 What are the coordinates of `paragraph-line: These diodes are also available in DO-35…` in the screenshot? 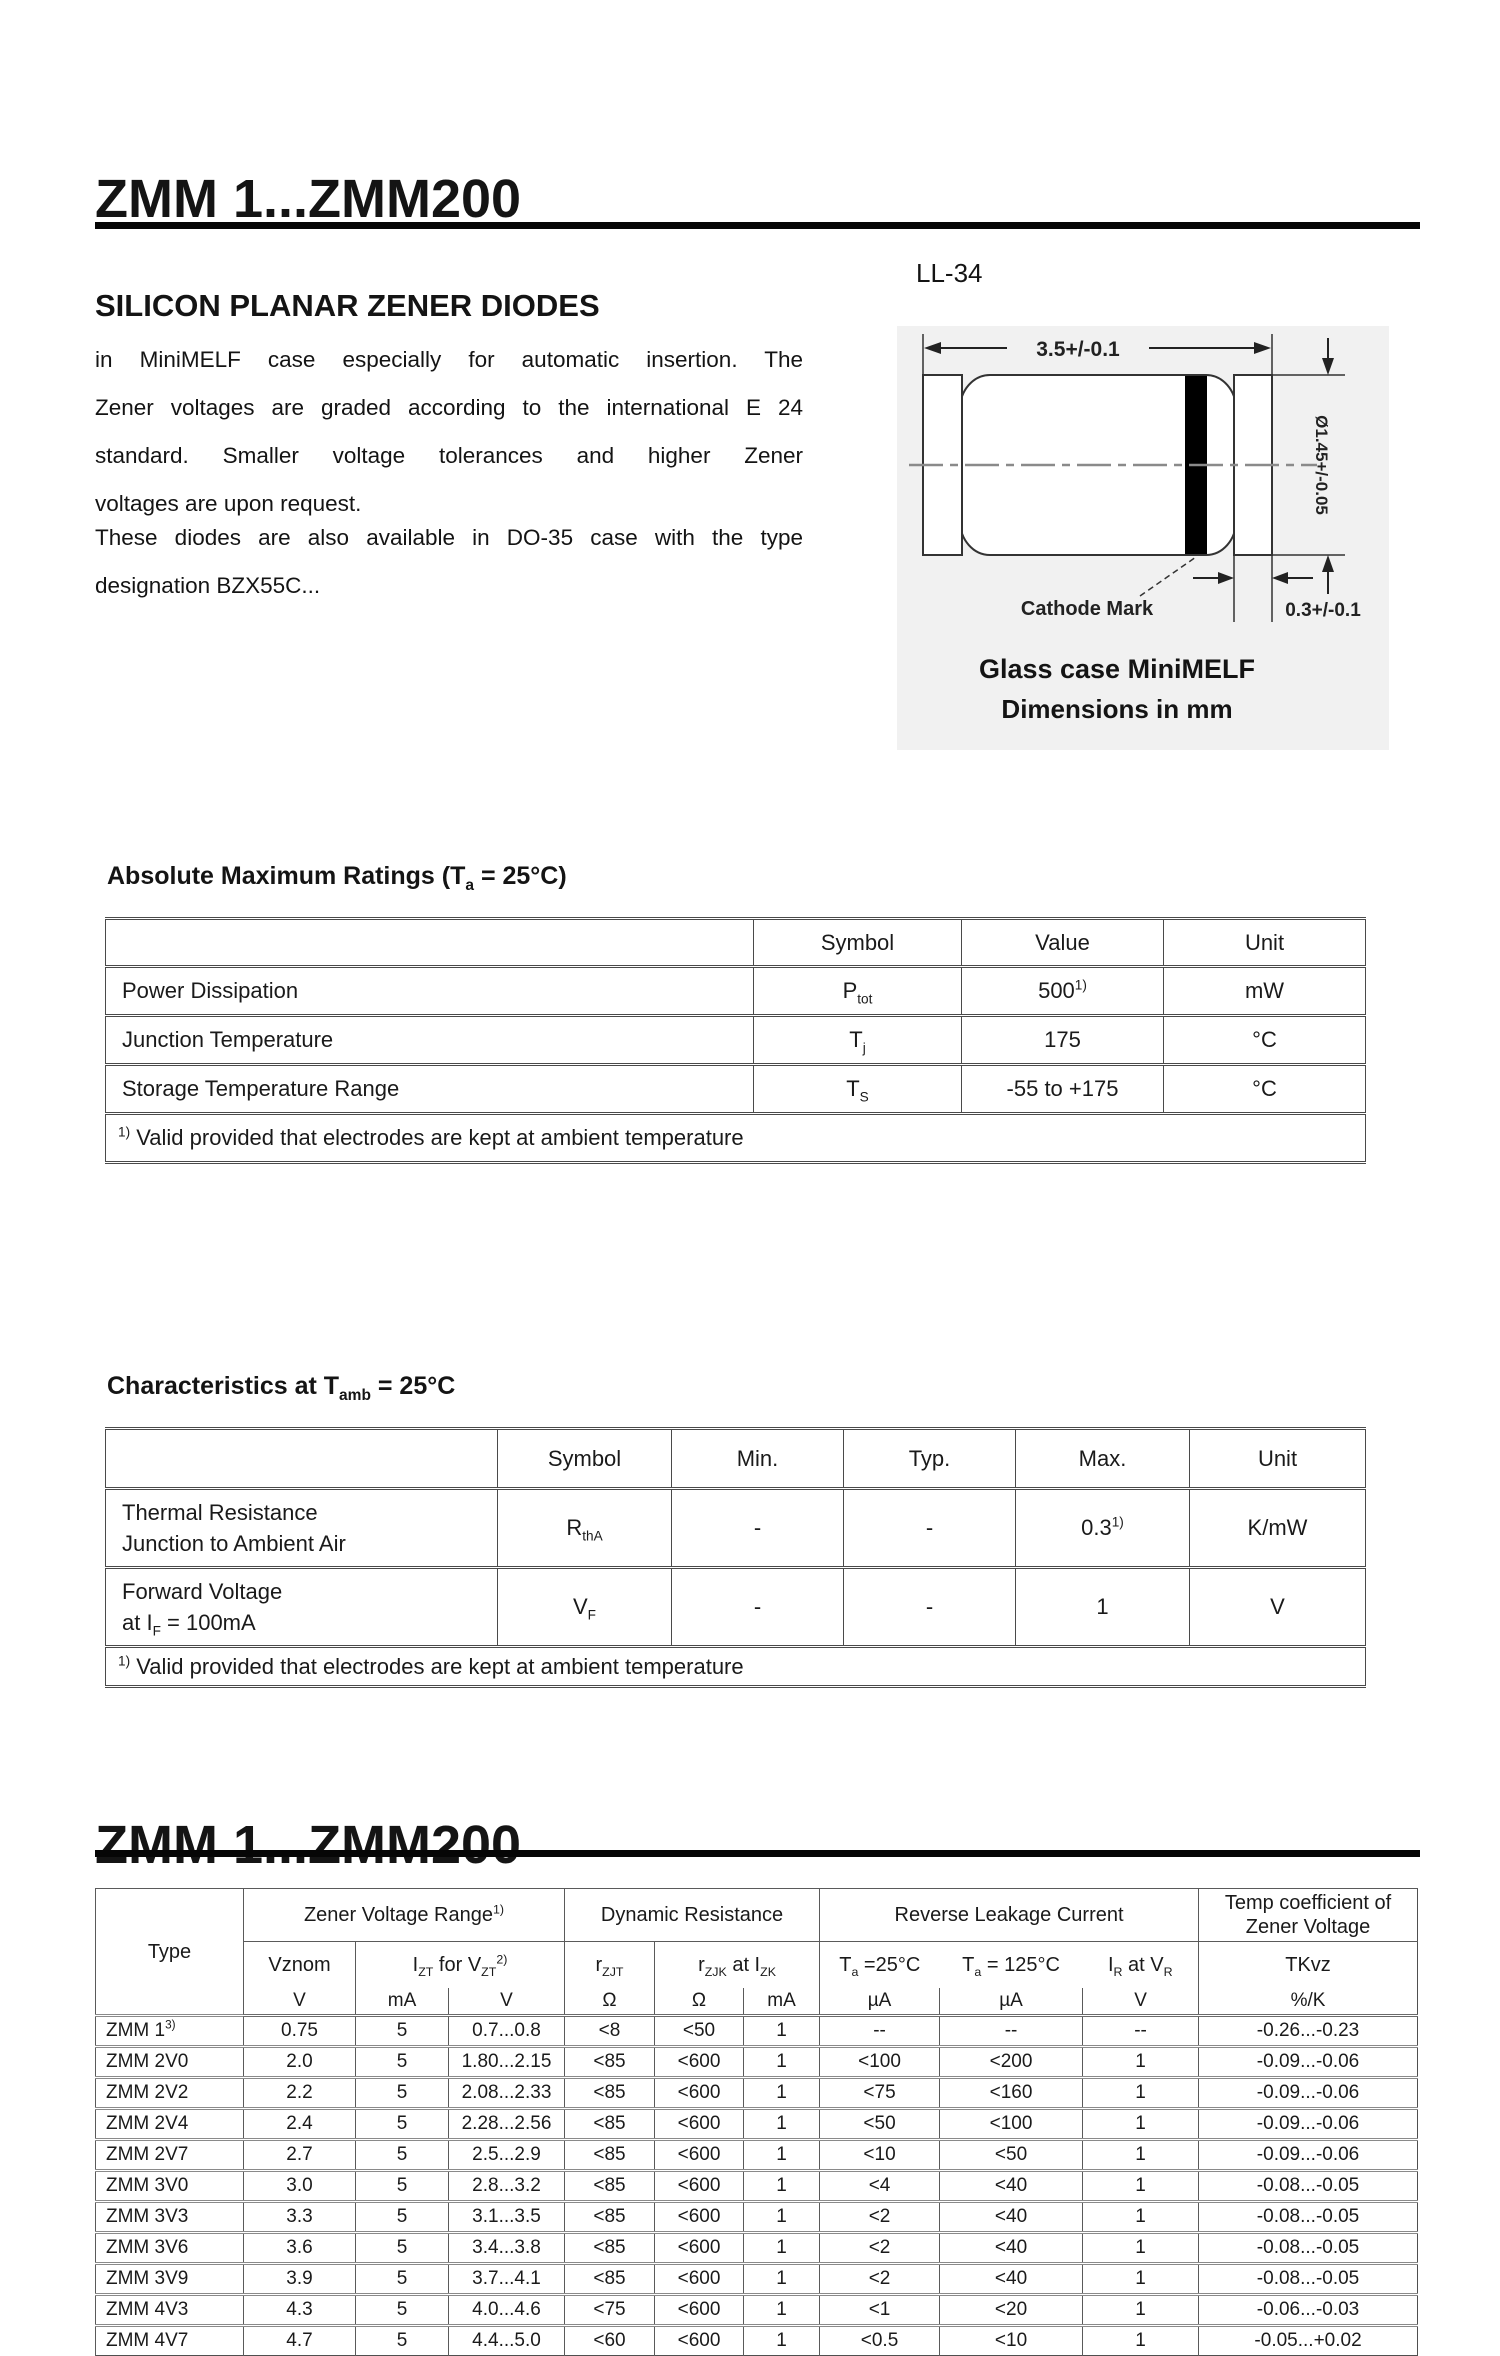 It's located at (449, 537).